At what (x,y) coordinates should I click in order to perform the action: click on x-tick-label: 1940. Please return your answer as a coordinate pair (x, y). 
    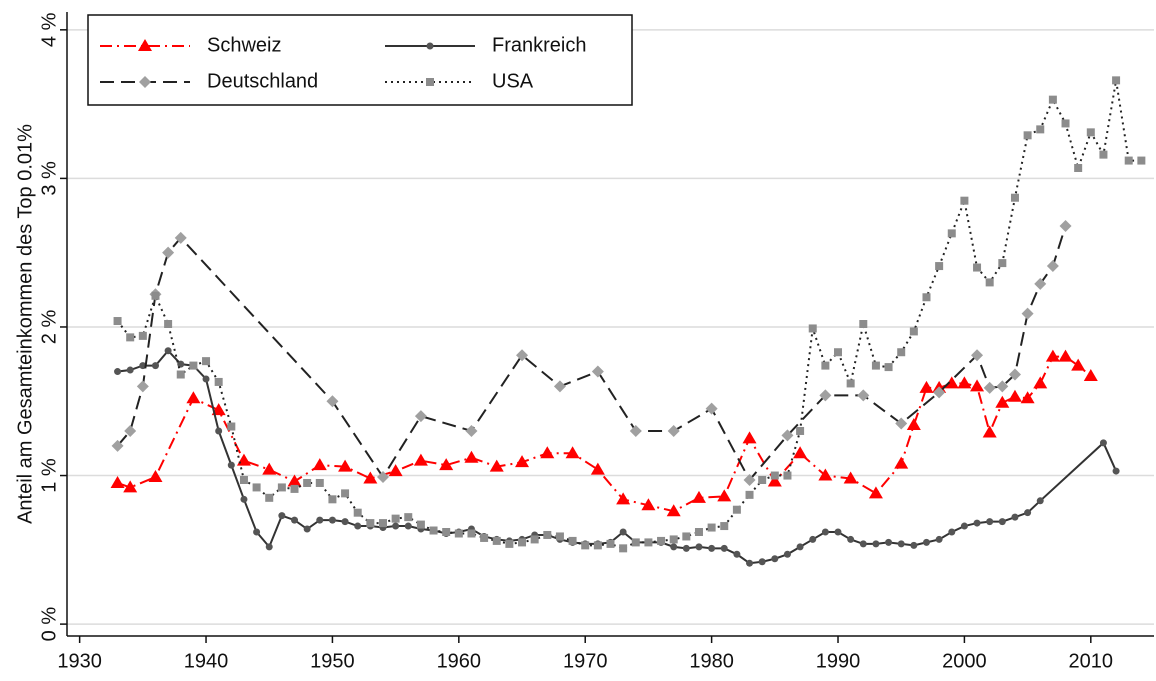
    Looking at the image, I should click on (206, 661).